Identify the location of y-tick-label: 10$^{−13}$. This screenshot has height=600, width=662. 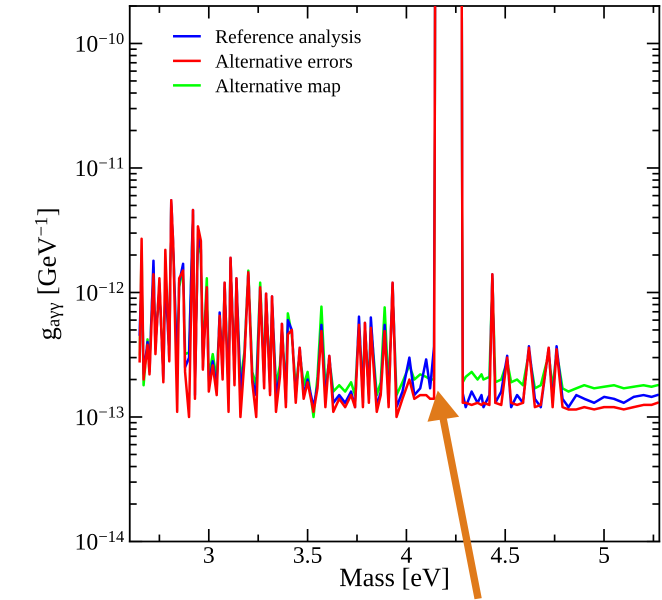
(100, 416).